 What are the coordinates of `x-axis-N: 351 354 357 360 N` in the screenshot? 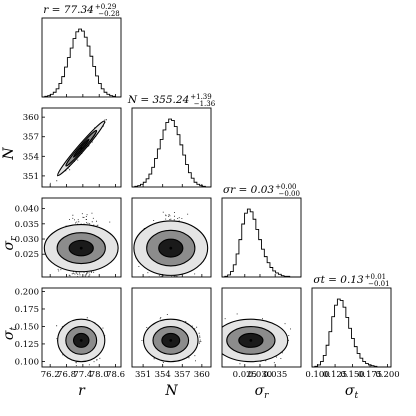 It's located at (172, 381).